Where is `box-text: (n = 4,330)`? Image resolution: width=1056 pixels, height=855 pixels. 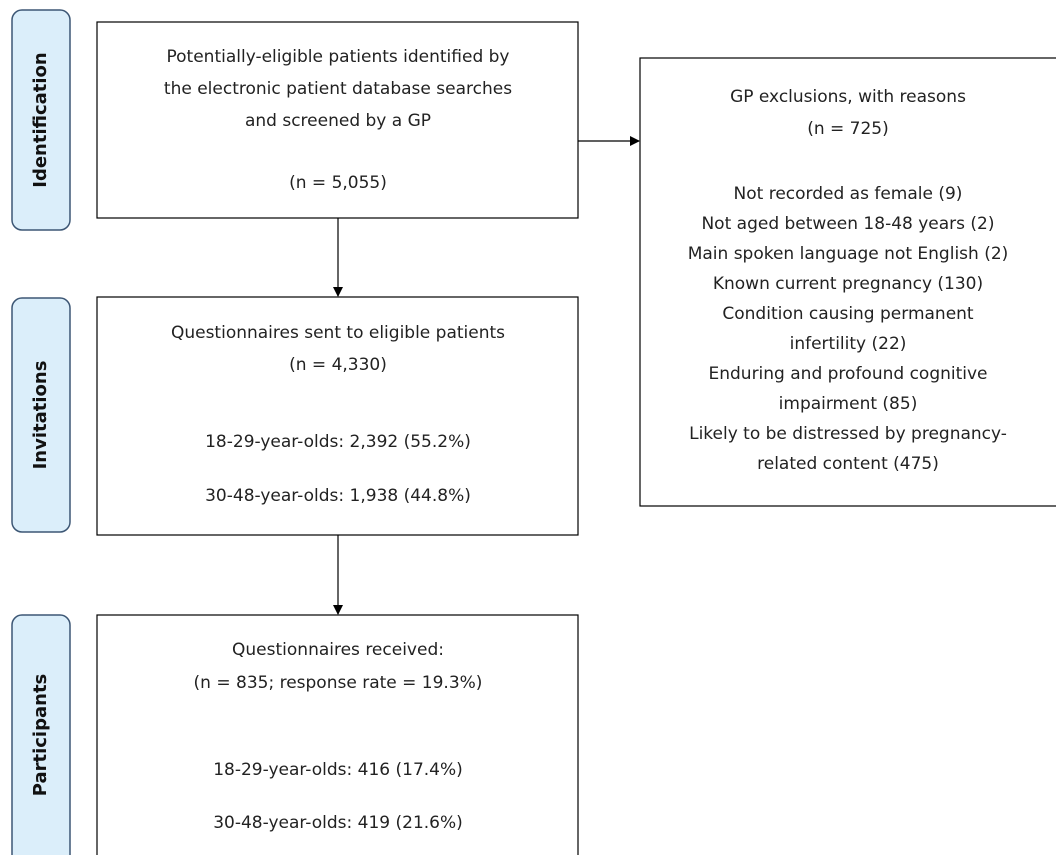
box-text: (n = 4,330) is located at coordinates (338, 365).